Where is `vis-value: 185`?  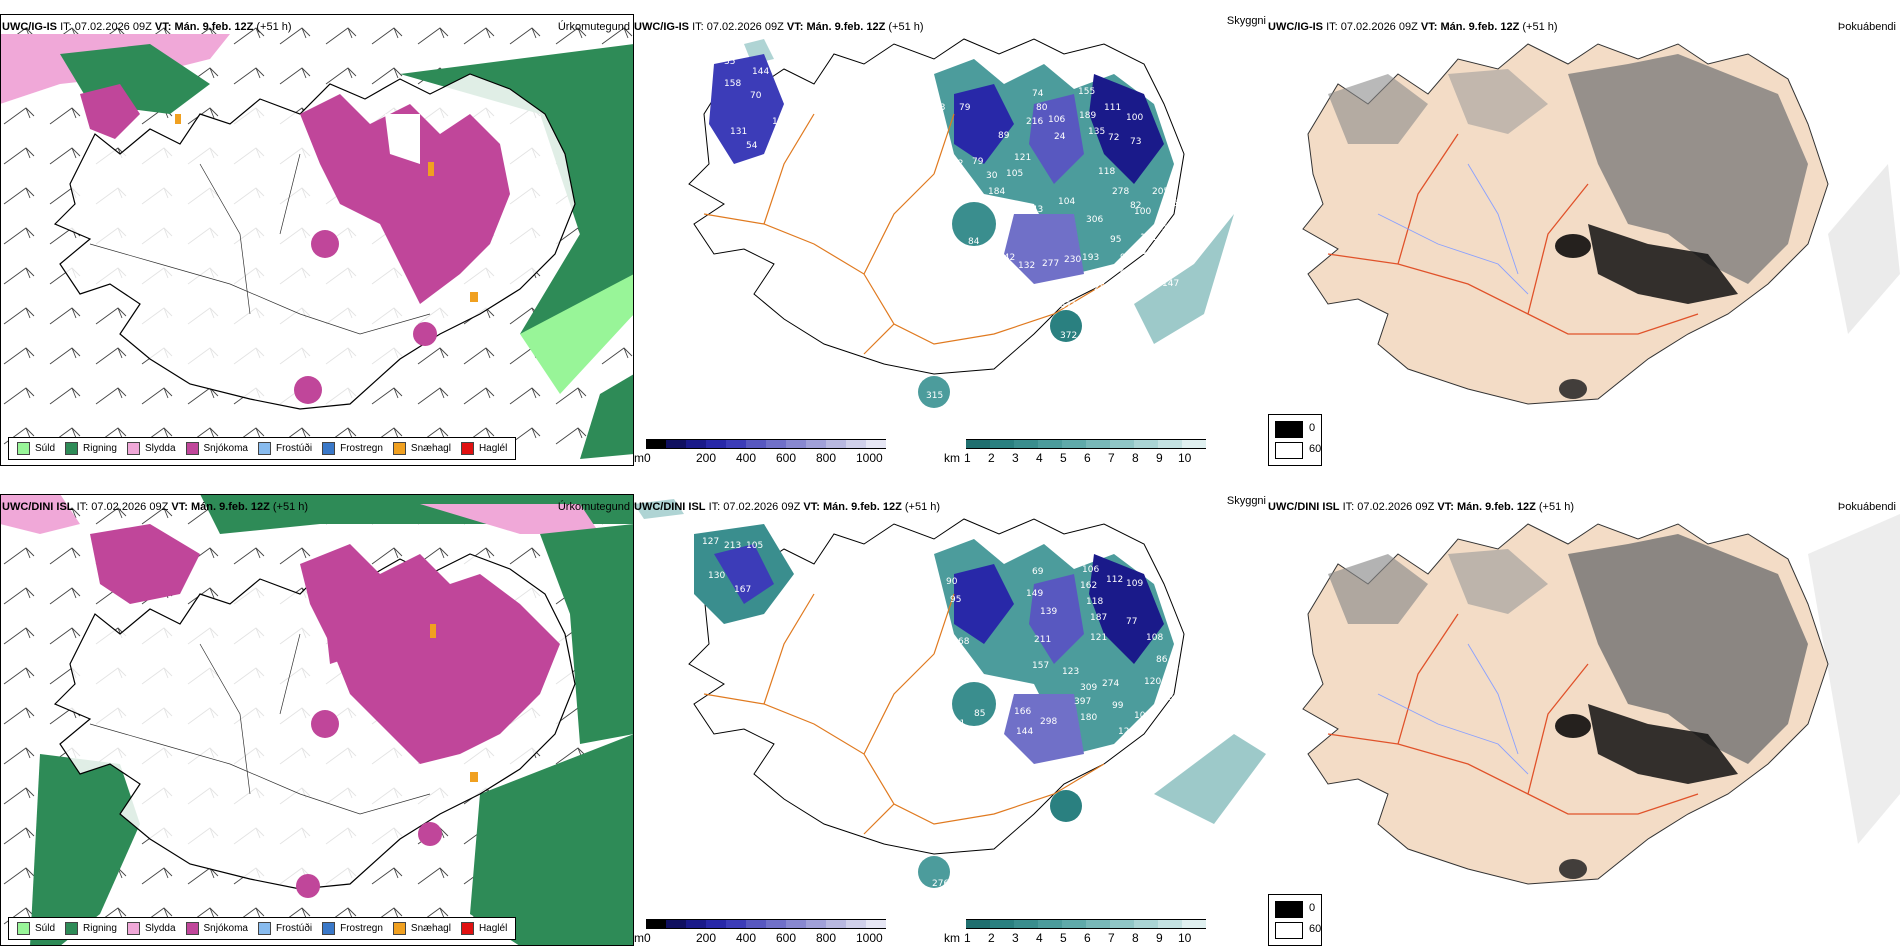 vis-value: 185 is located at coordinates (1170, 698).